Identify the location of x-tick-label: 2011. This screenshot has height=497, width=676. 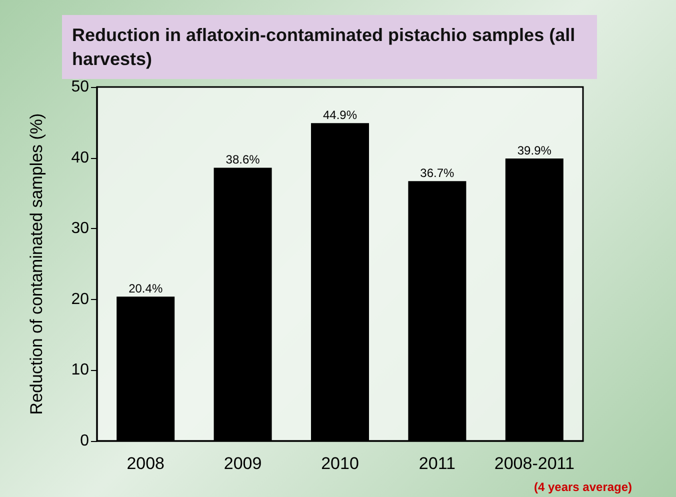
(437, 463).